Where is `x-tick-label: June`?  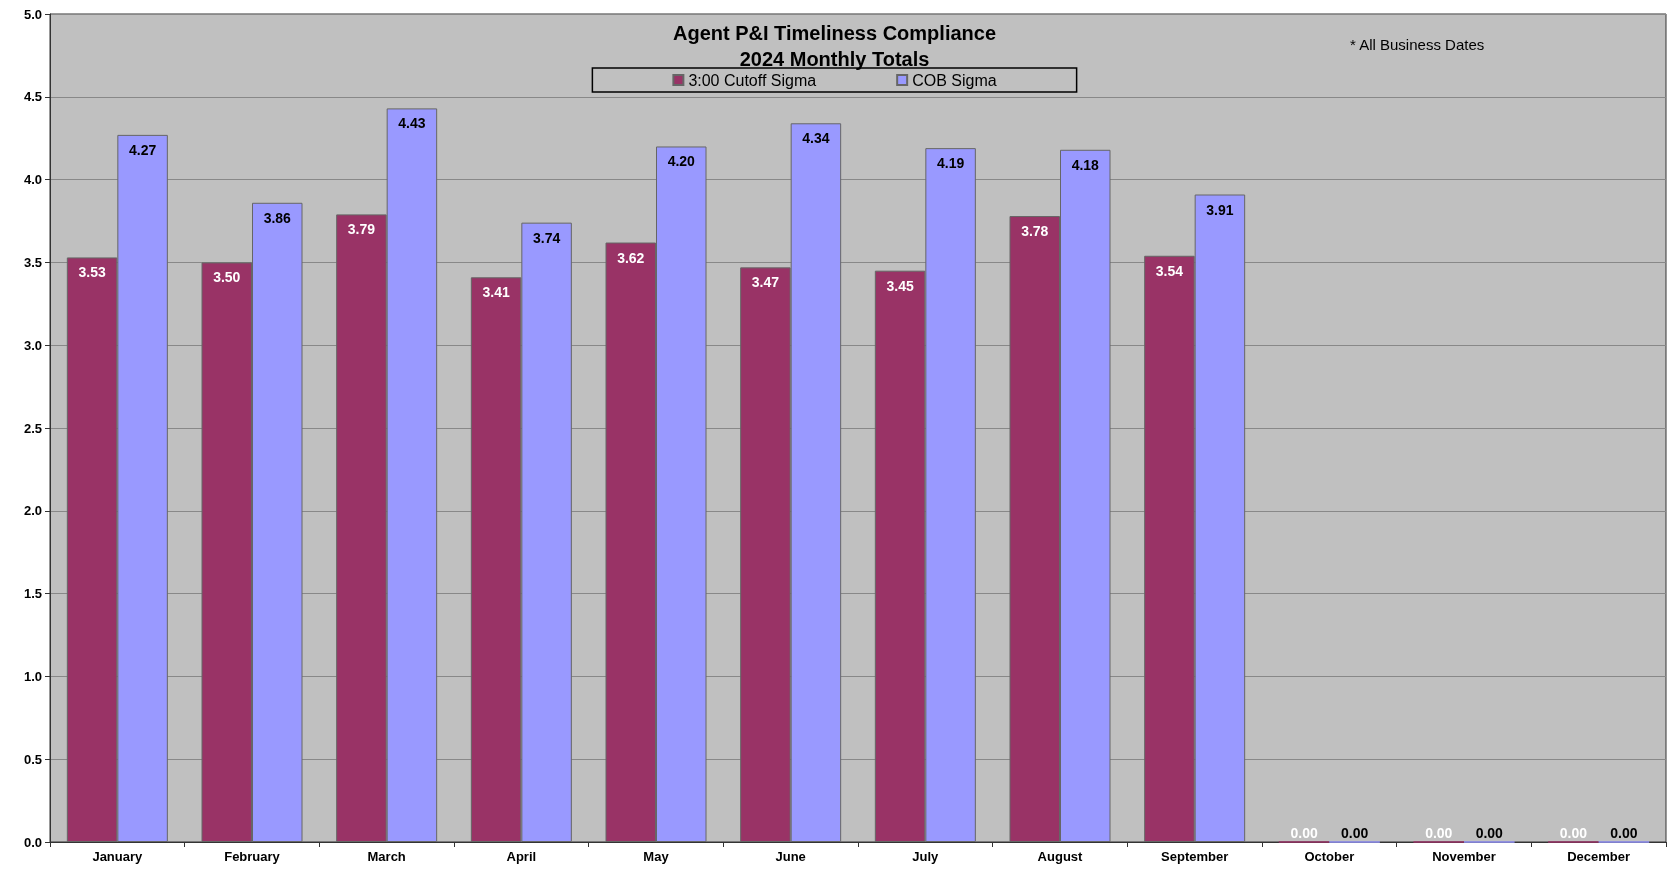
x-tick-label: June is located at coordinates (790, 856).